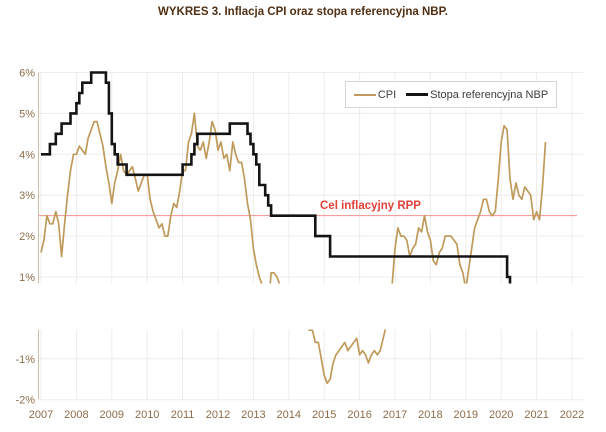  I want to click on y-axis-labels: 6% 5% 4% 3% 2% 1% -1% -2%, so click(25, 237).